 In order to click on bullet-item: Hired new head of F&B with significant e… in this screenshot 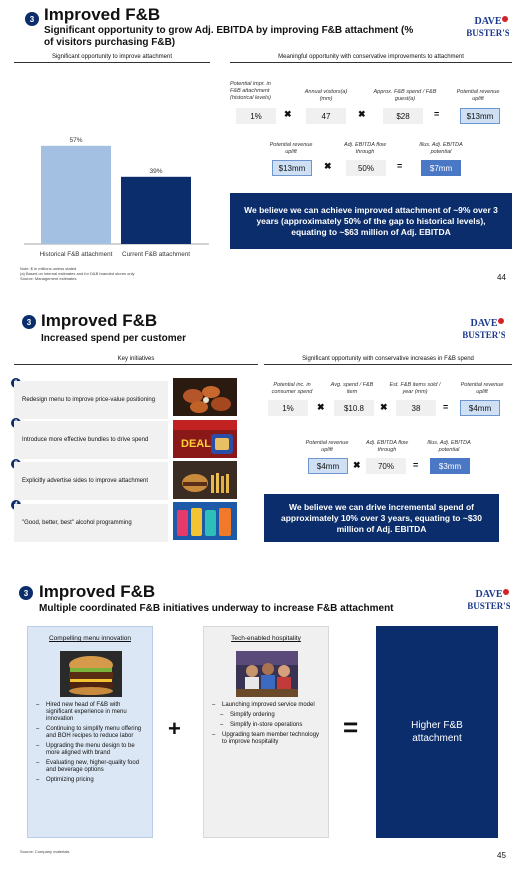, I will do `click(92, 712)`.